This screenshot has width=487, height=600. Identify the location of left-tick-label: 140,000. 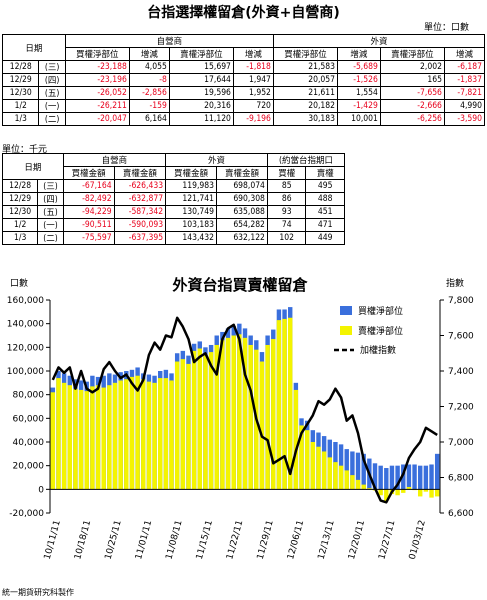
(25, 325).